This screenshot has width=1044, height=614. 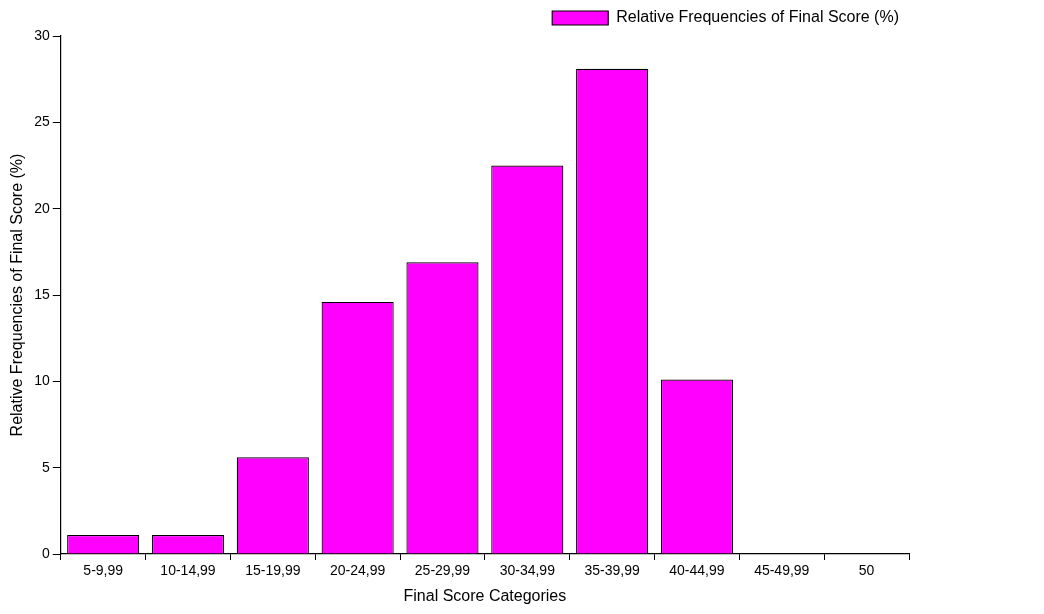 I want to click on y-tick-label: 15, so click(x=42, y=293).